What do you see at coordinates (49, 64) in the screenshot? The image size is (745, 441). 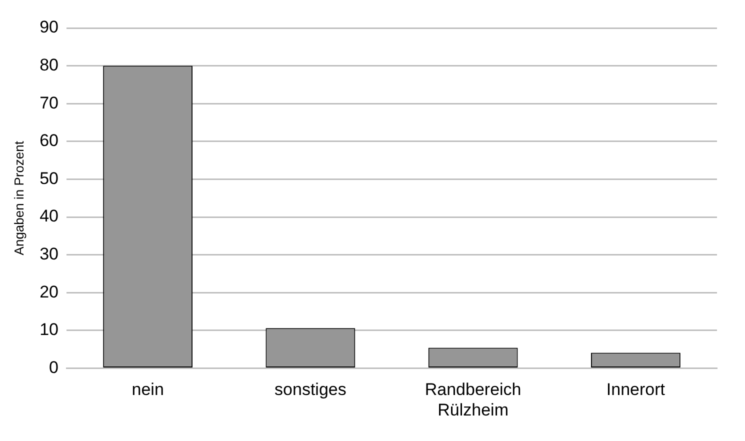 I see `y-tick-label: 80` at bounding box center [49, 64].